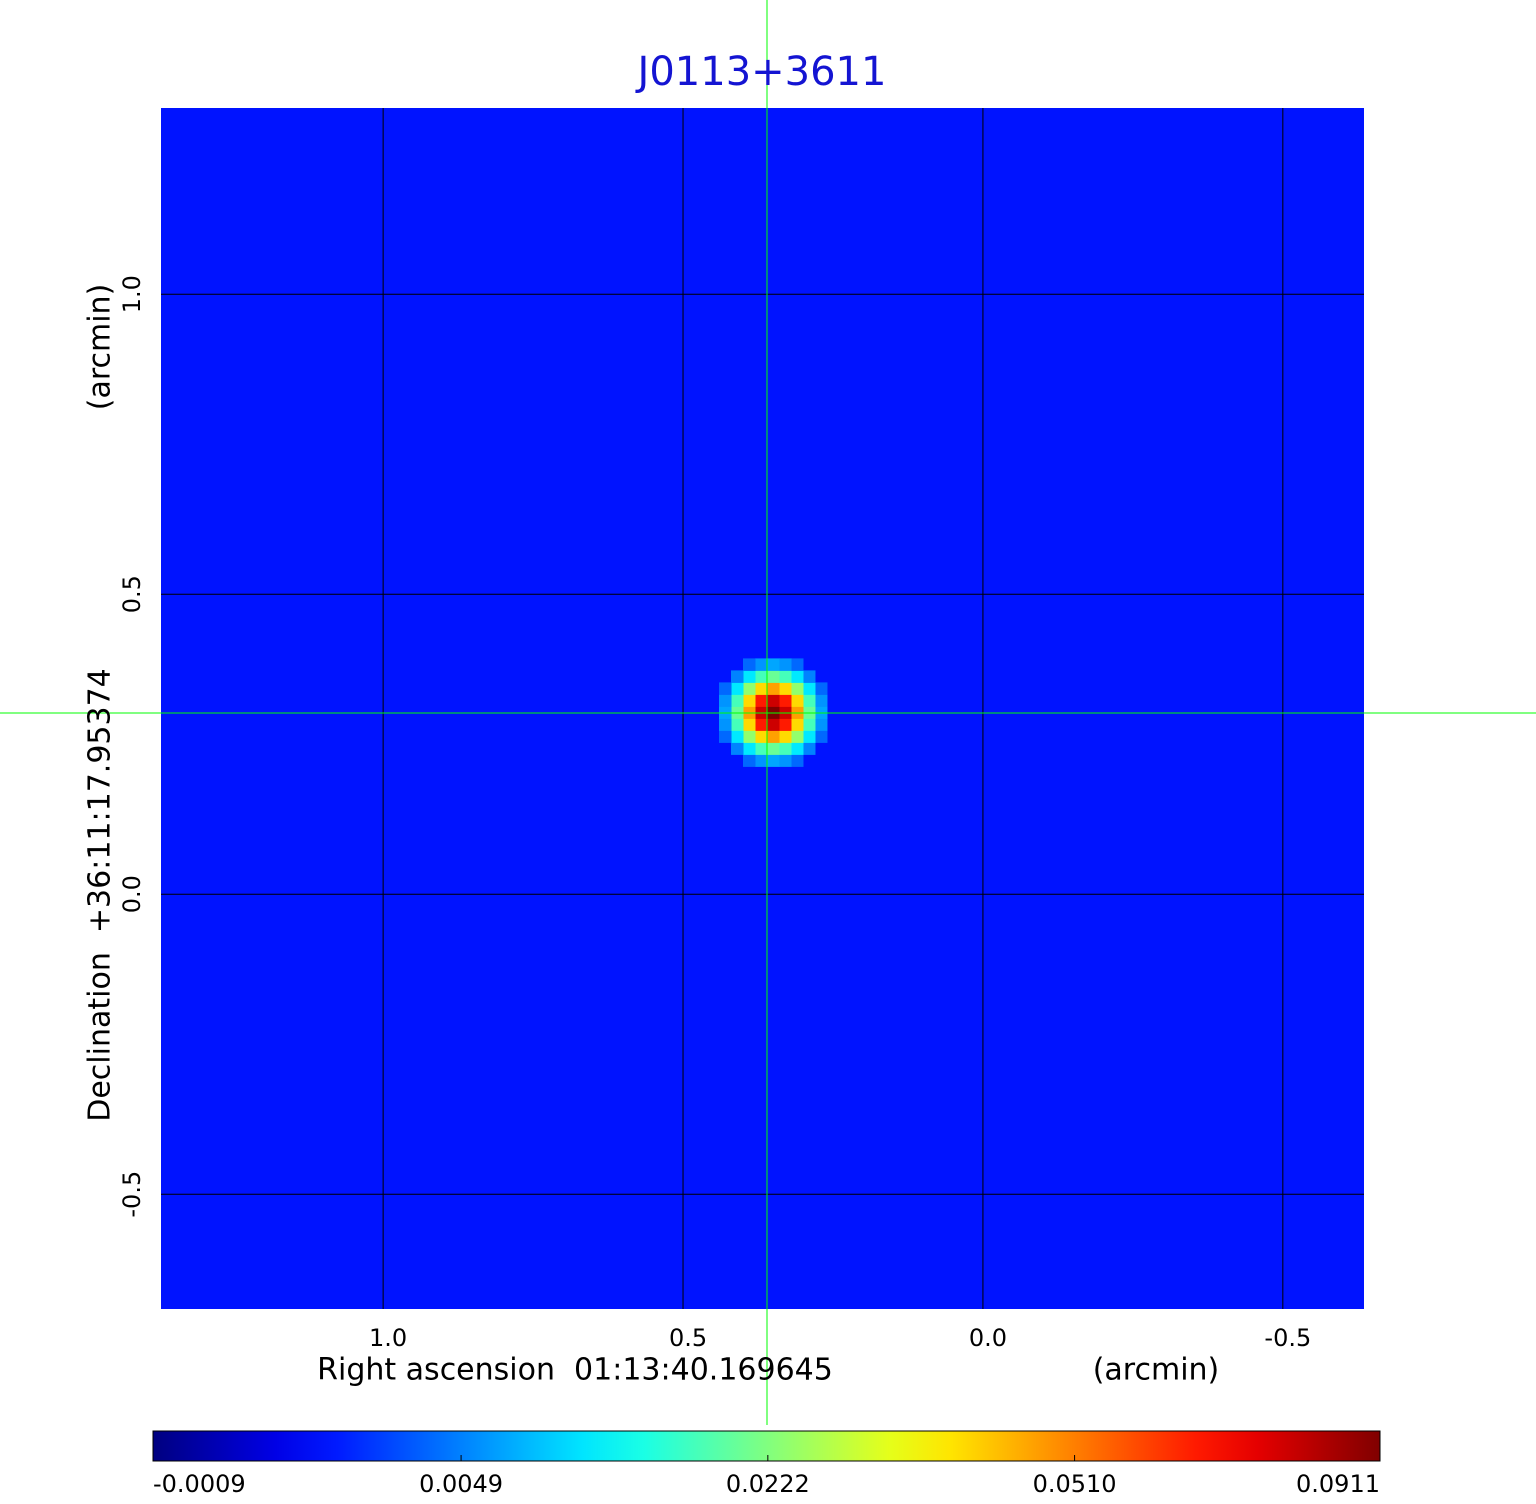  I want to click on x-axis-unit: (arcmin), so click(1156, 1370).